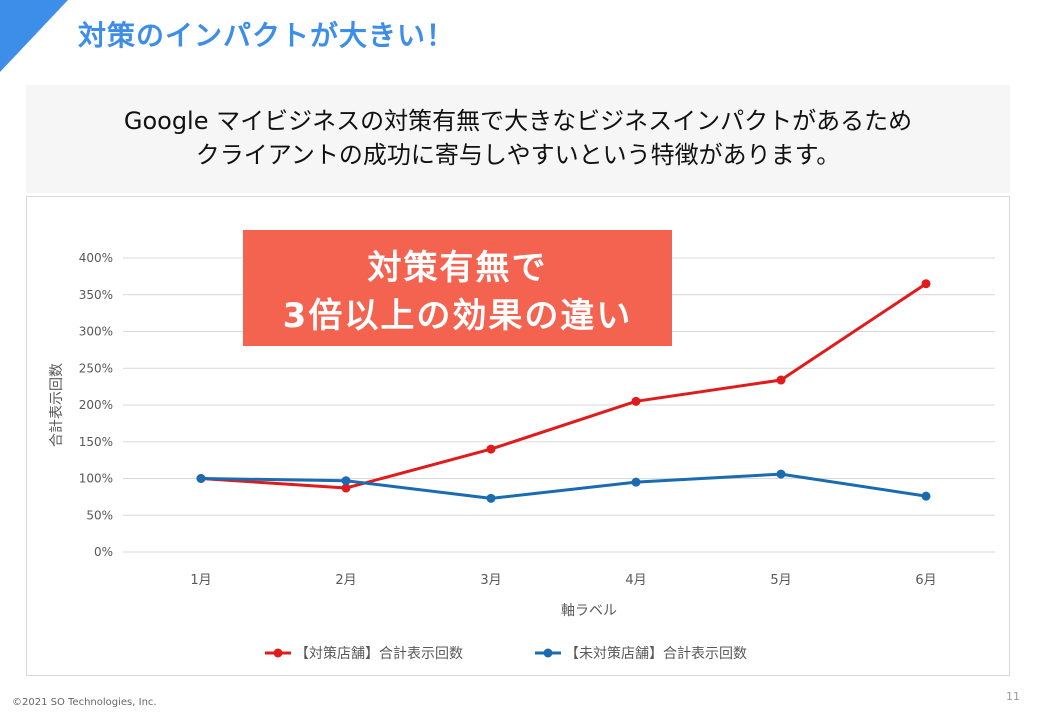  I want to click on y-tick-label: 50%, so click(99, 515).